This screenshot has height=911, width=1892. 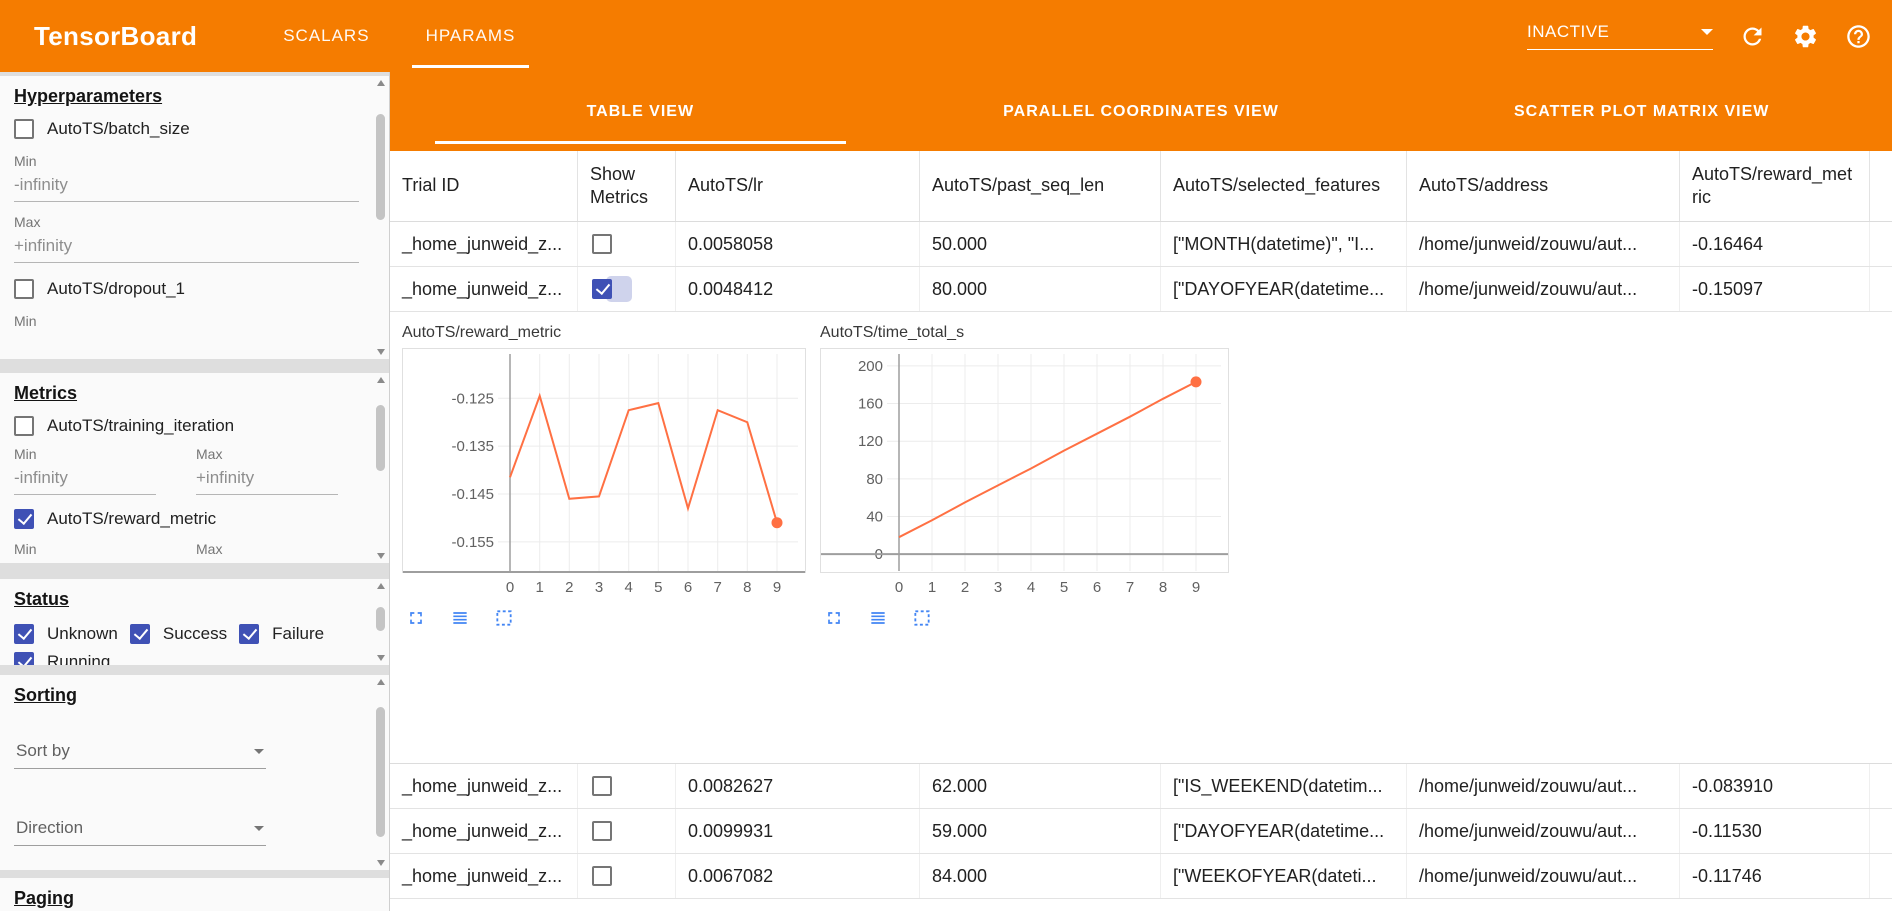 What do you see at coordinates (1141, 111) in the screenshot?
I see `tab-parallel-coordinates-view: PARALLEL COORDINATES VIEW` at bounding box center [1141, 111].